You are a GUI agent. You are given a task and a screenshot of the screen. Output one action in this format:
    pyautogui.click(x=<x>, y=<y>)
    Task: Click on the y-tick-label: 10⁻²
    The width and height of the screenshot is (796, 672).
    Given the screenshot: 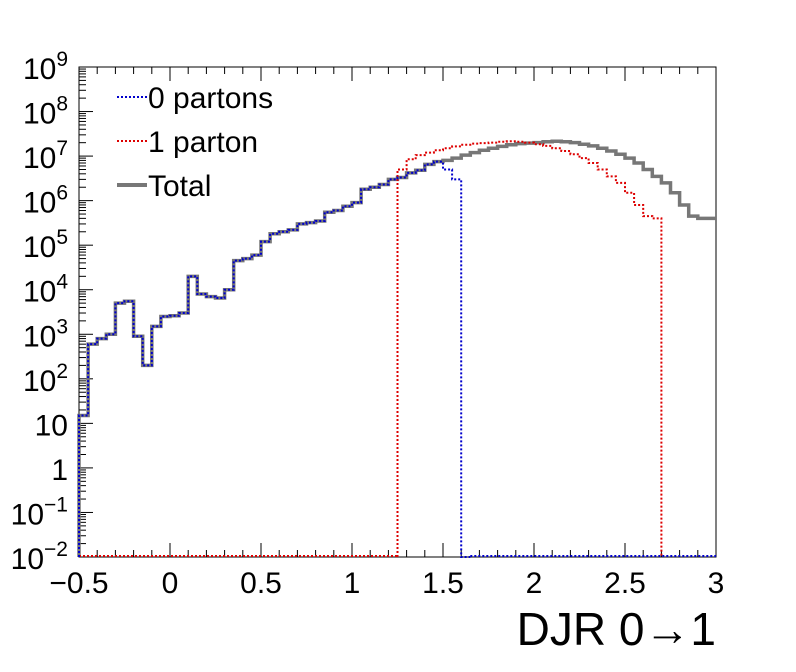 What is the action you would take?
    pyautogui.click(x=39, y=557)
    